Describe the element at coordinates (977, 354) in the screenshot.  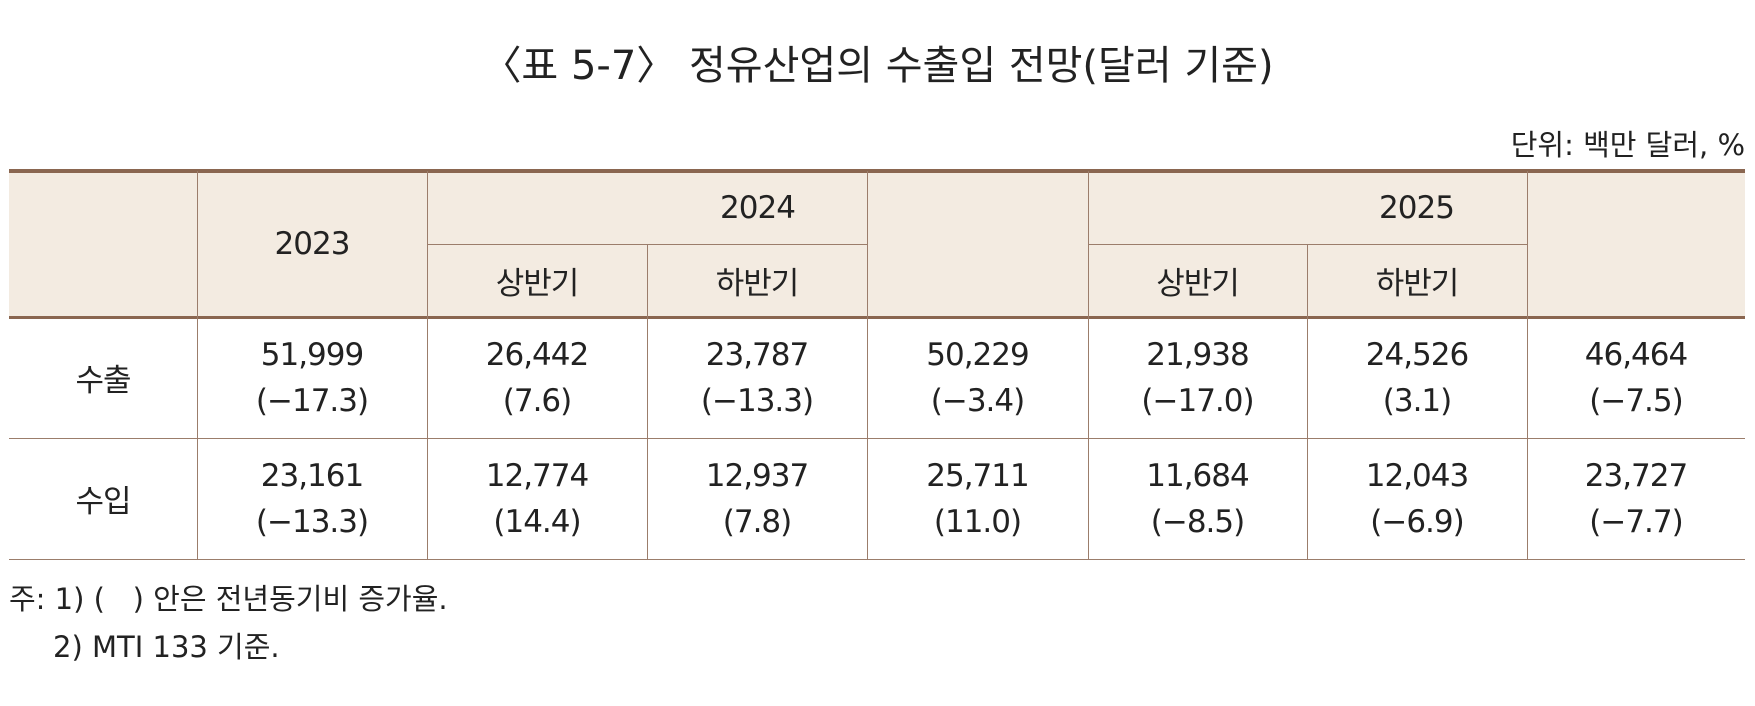
I see `cell-text: 50,229` at that location.